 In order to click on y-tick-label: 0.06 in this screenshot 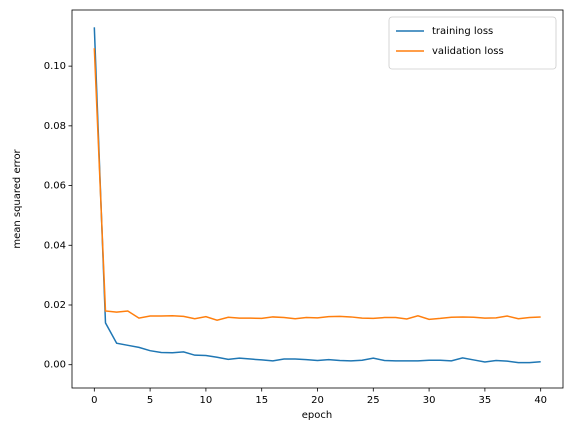, I will do `click(55, 186)`.